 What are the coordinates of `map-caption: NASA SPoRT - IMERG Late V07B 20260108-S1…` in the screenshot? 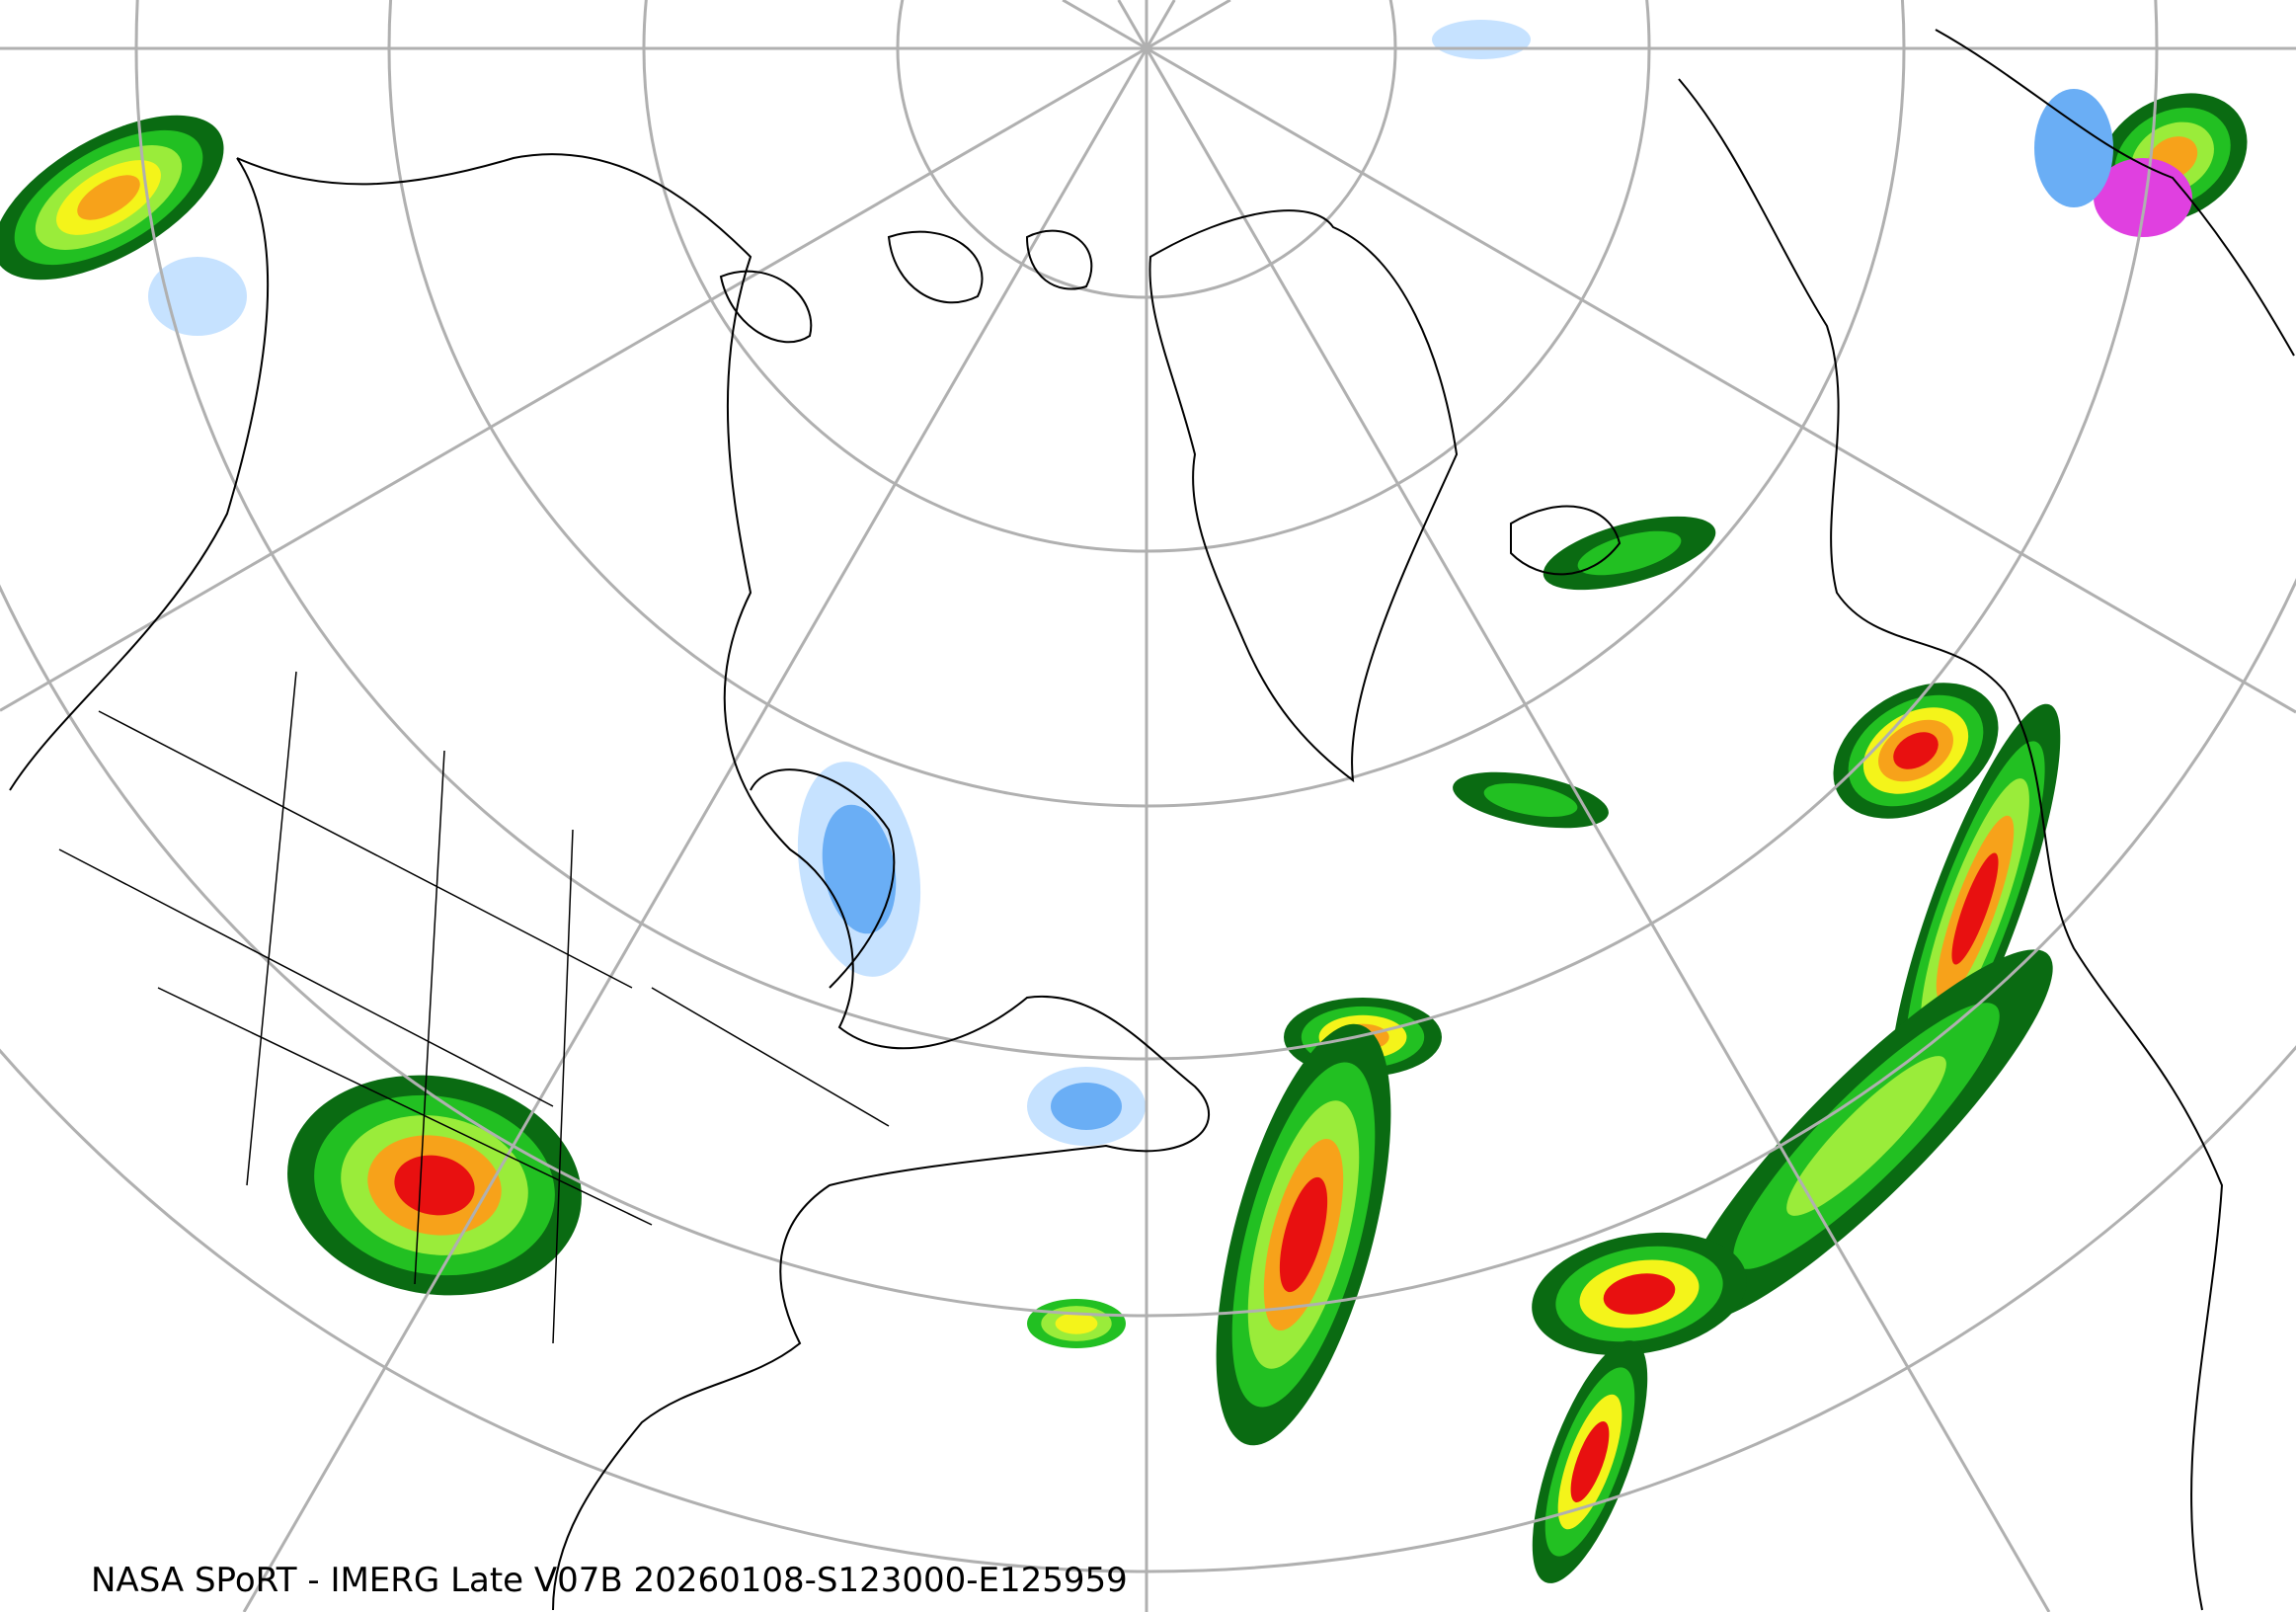 It's located at (610, 1580).